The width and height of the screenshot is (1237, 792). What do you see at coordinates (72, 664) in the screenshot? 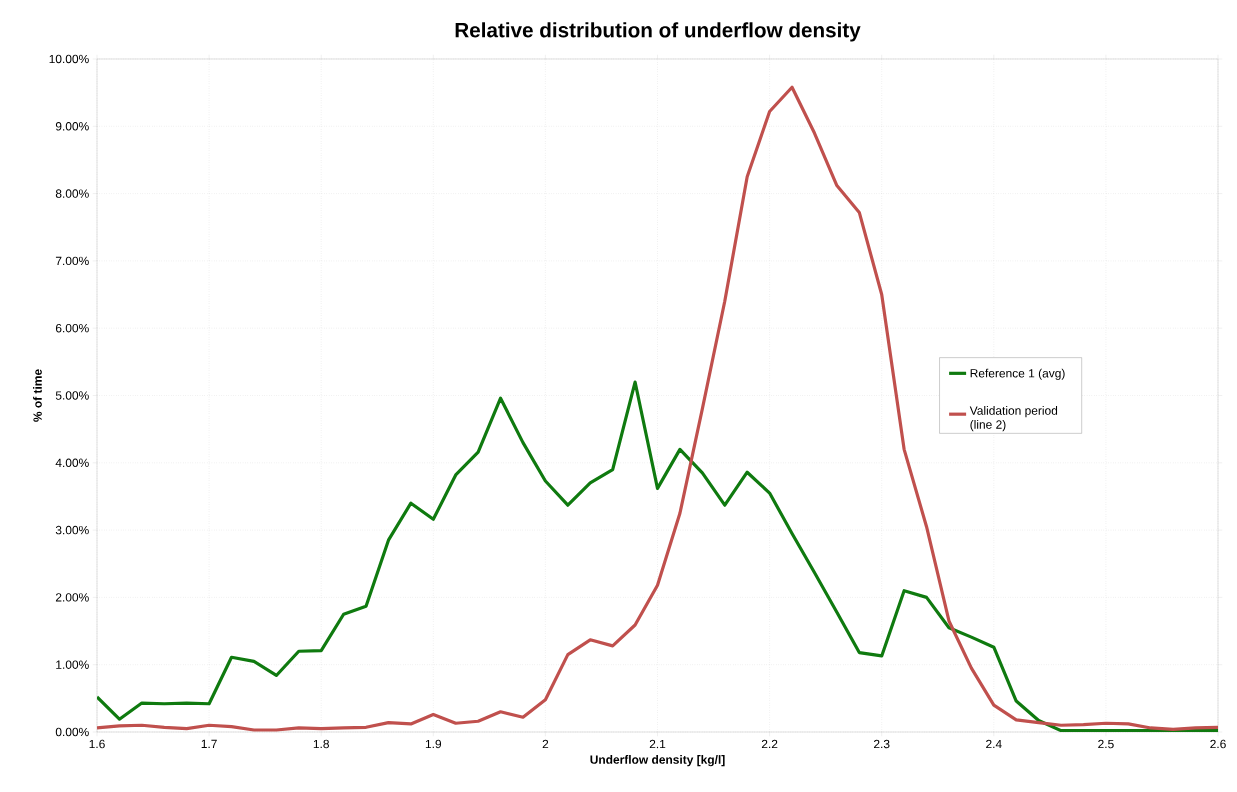
I see `y-tick-label: 1.00%` at bounding box center [72, 664].